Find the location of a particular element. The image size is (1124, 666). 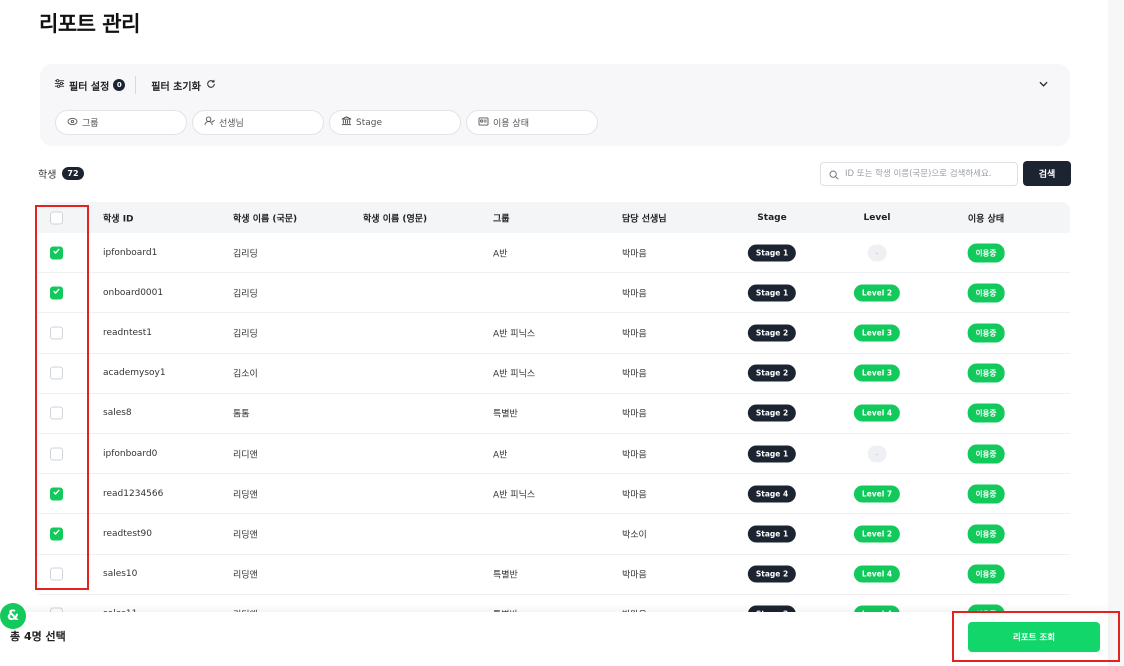

chip-label: 그룹 is located at coordinates (90, 124).